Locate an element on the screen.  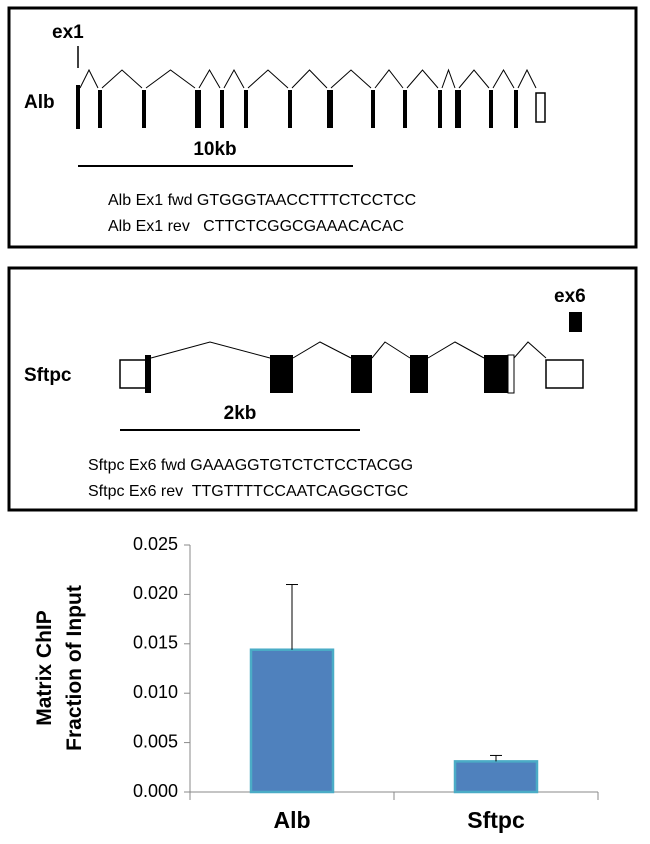
y-tick-label: 0.000 is located at coordinates (155, 791).